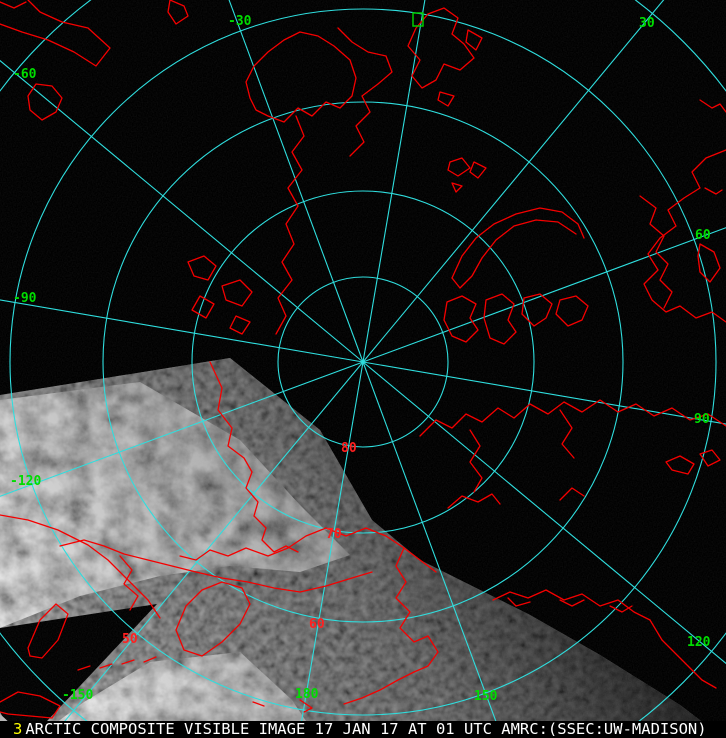 Image resolution: width=726 pixels, height=738 pixels. I want to click on lon-label-30: 30, so click(647, 23).